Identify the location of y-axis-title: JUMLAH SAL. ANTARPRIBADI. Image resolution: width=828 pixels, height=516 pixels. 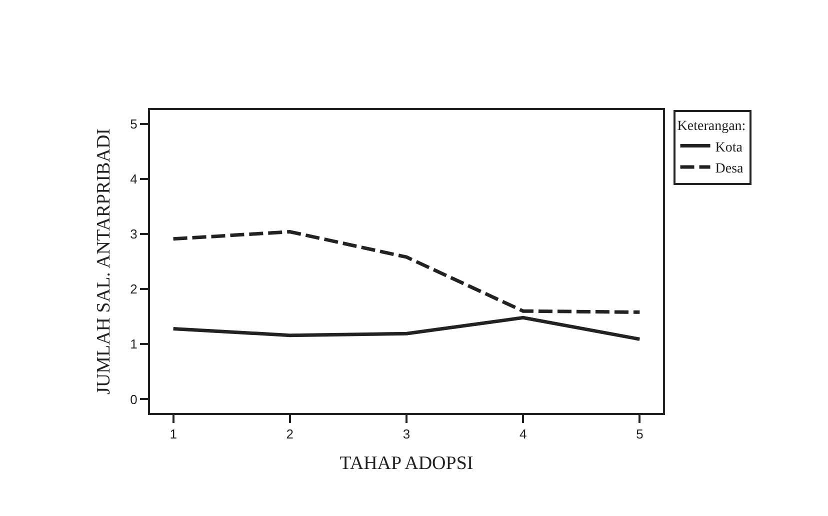
(104, 261).